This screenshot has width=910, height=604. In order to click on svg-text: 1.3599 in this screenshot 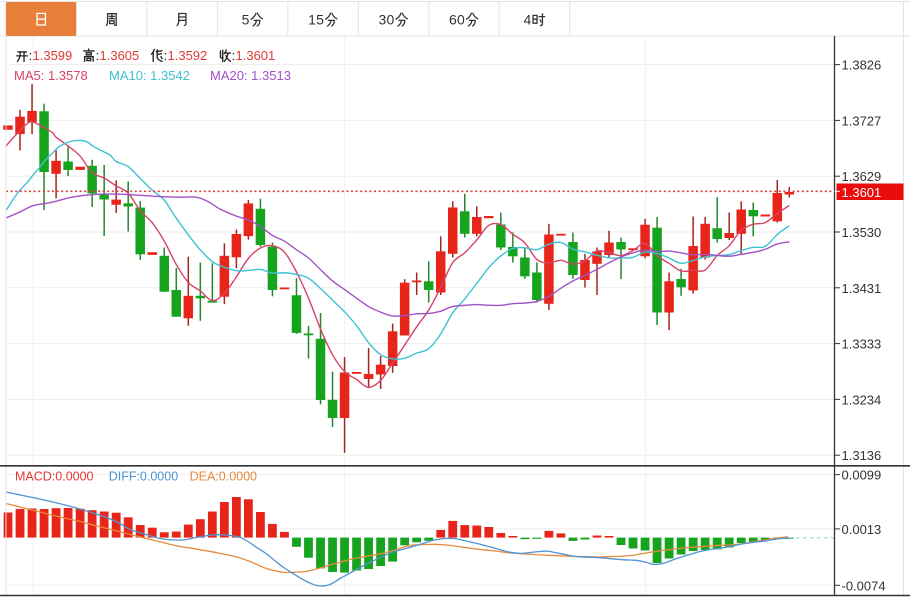, I will do `click(53, 55)`.